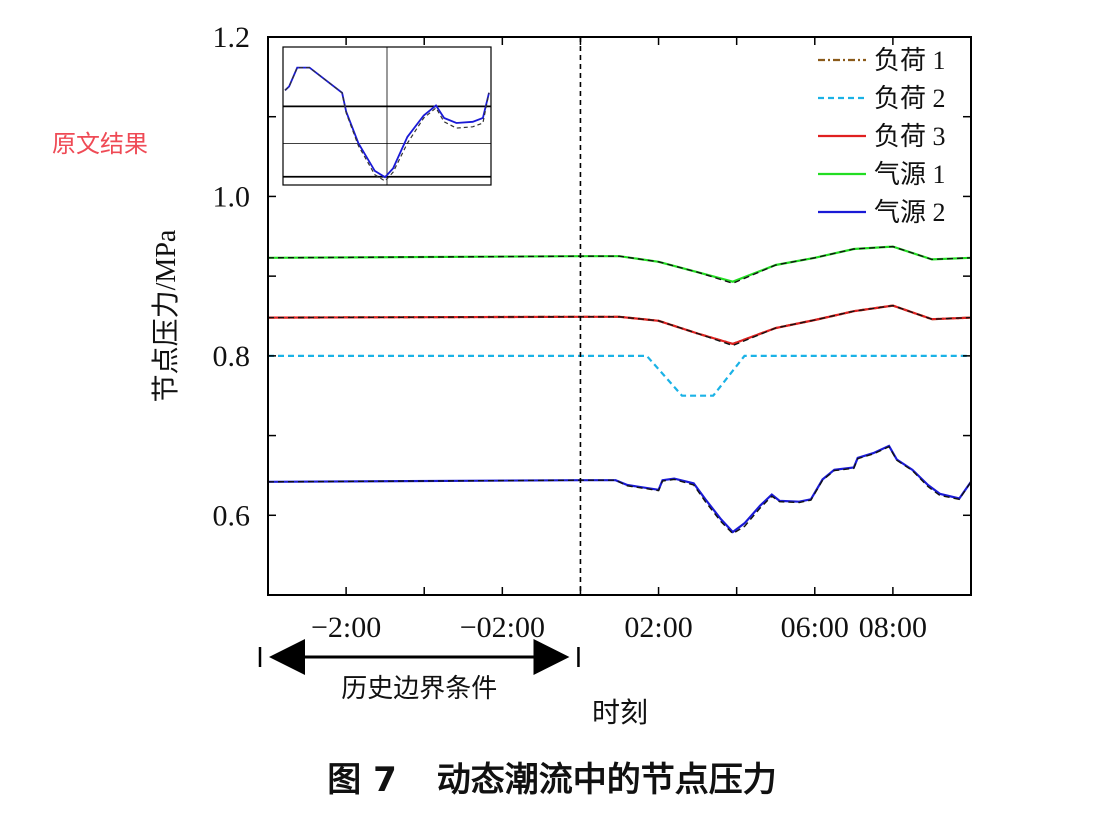 This screenshot has height=820, width=1104. I want to click on y-tick-label: 0.6, so click(232, 515).